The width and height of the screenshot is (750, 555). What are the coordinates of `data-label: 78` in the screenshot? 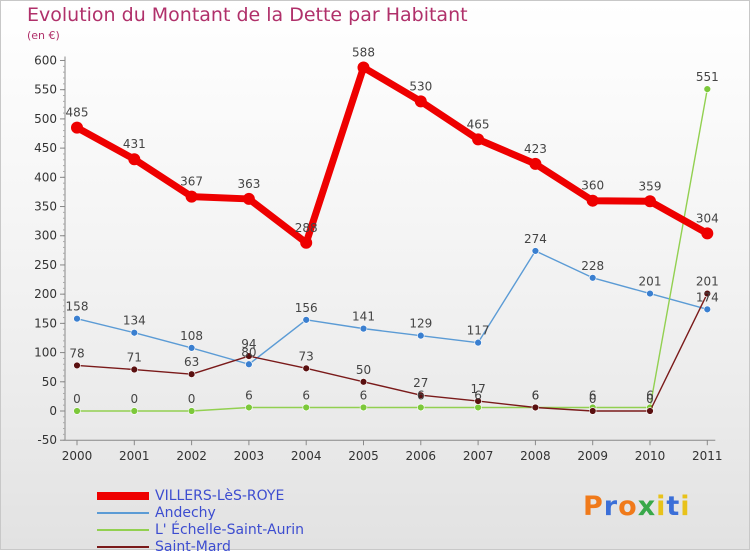 It's located at (76, 353).